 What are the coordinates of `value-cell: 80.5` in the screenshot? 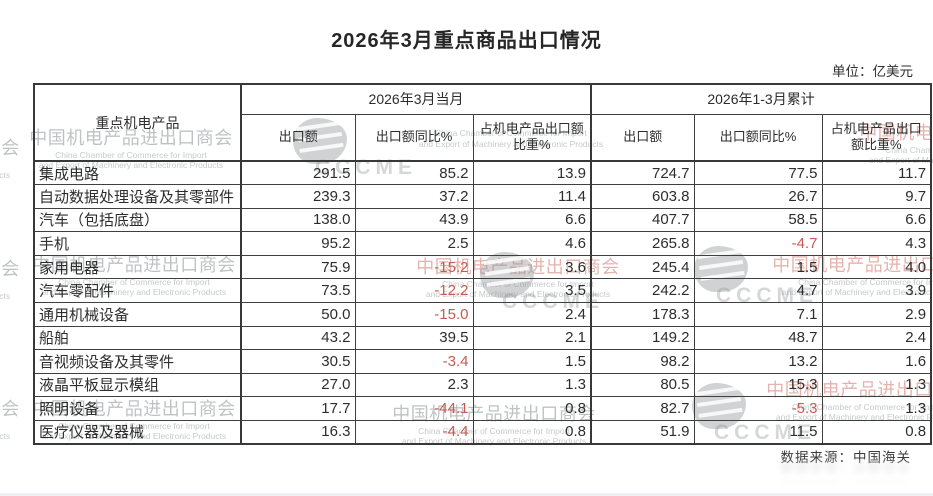 It's located at (642, 385).